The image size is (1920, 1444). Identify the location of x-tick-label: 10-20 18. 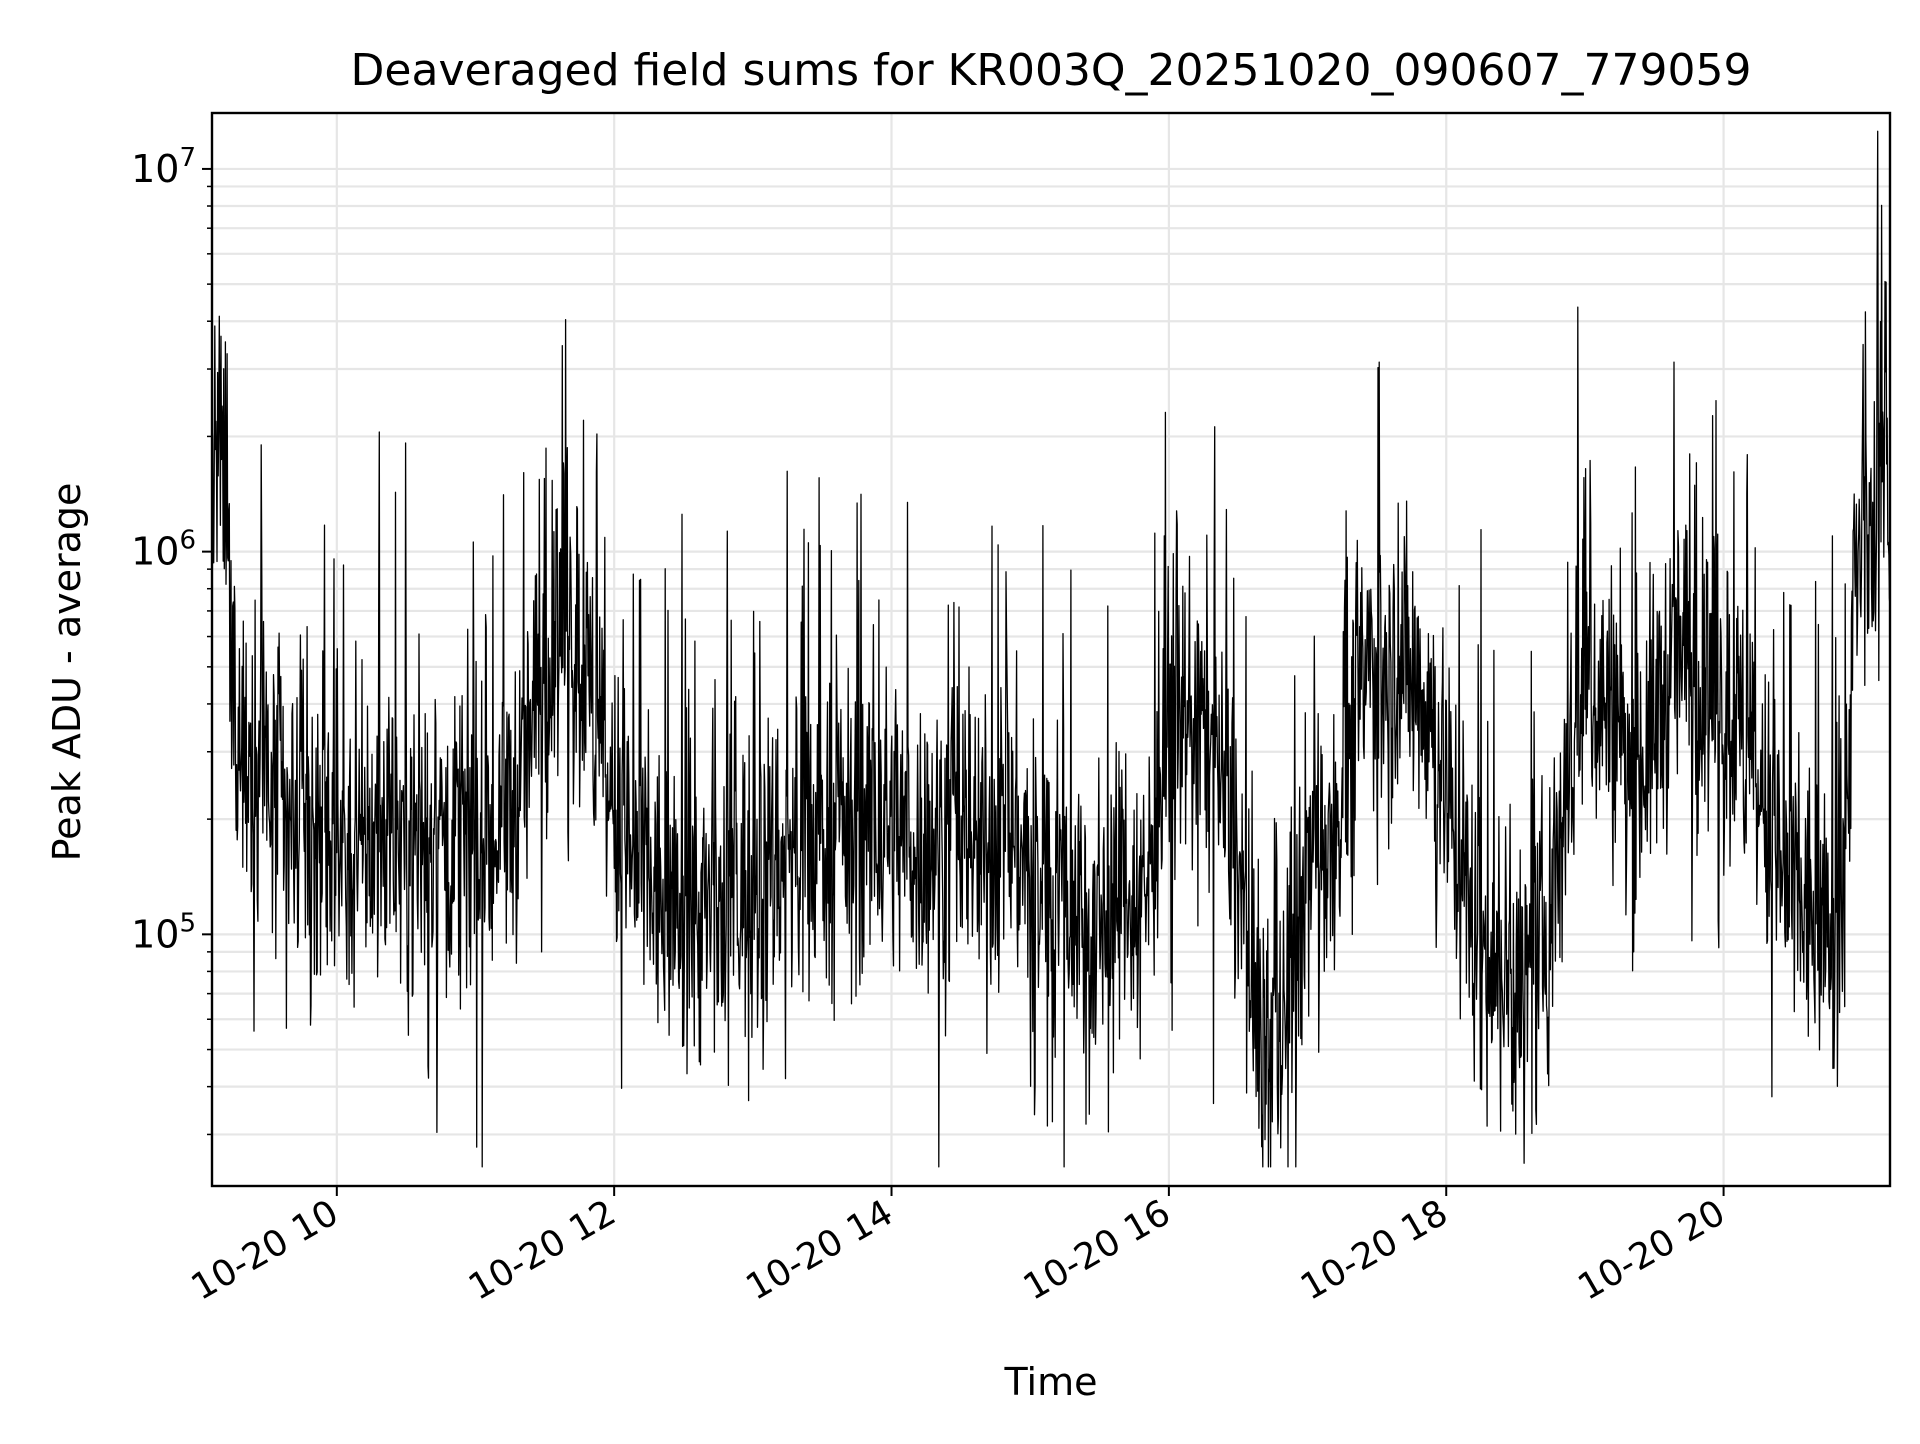
(1374, 1250).